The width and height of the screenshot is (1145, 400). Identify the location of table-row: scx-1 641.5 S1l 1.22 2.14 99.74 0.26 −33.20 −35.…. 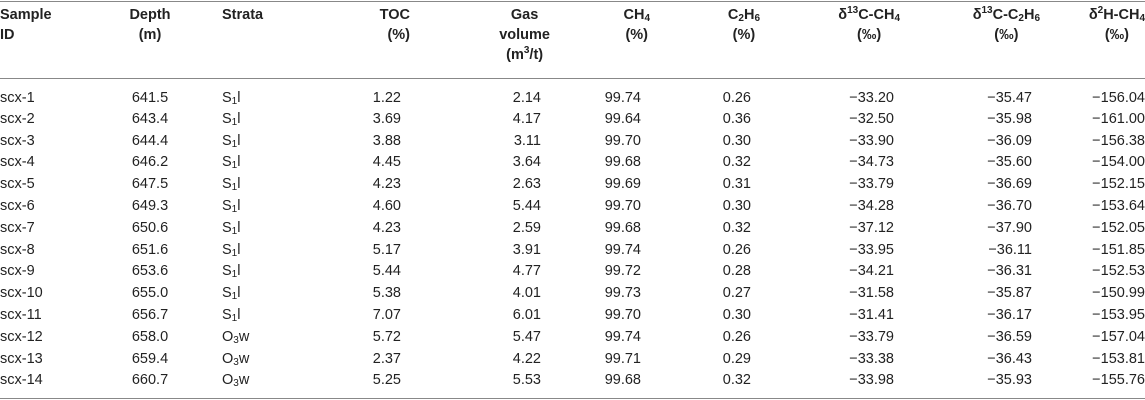
(572, 93).